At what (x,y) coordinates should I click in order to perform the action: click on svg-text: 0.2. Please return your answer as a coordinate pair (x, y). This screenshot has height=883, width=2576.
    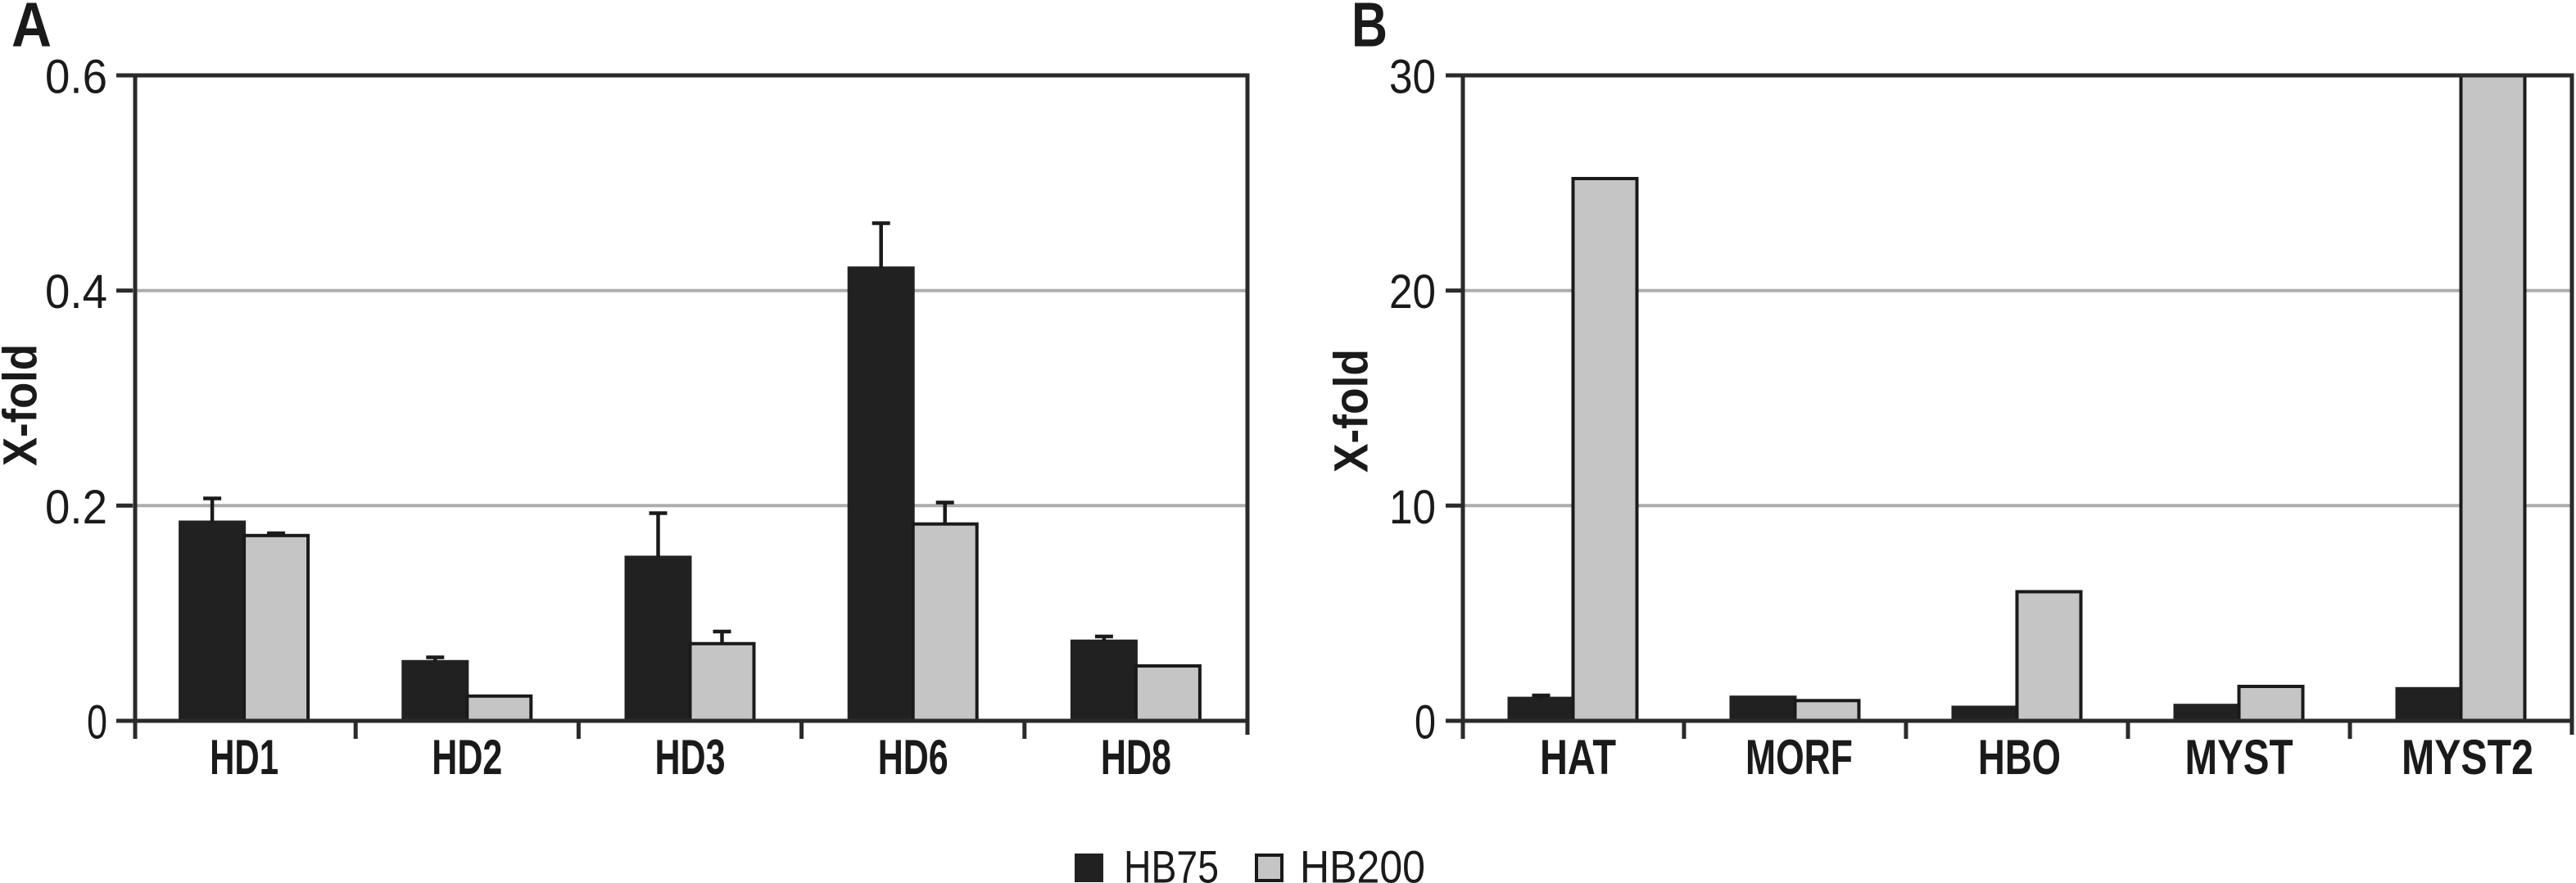
    Looking at the image, I should click on (76, 507).